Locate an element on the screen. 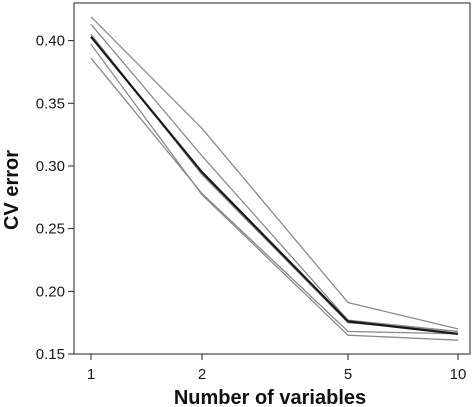 The width and height of the screenshot is (474, 407). y-tick-label: 0.20 is located at coordinates (50, 291).